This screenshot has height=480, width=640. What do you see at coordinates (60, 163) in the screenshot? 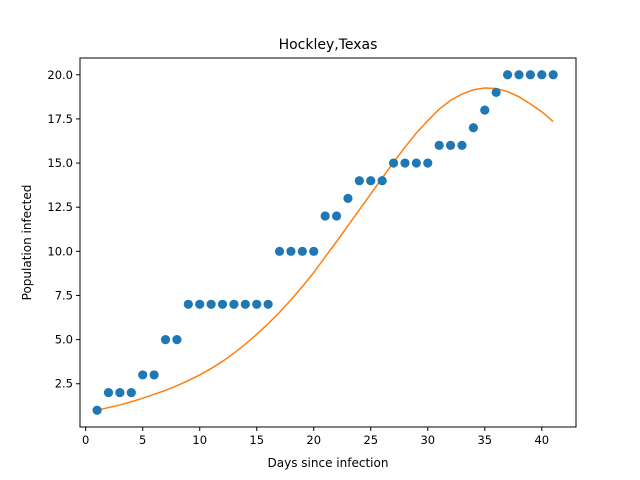
I see `y-tick-label: 15.0` at bounding box center [60, 163].